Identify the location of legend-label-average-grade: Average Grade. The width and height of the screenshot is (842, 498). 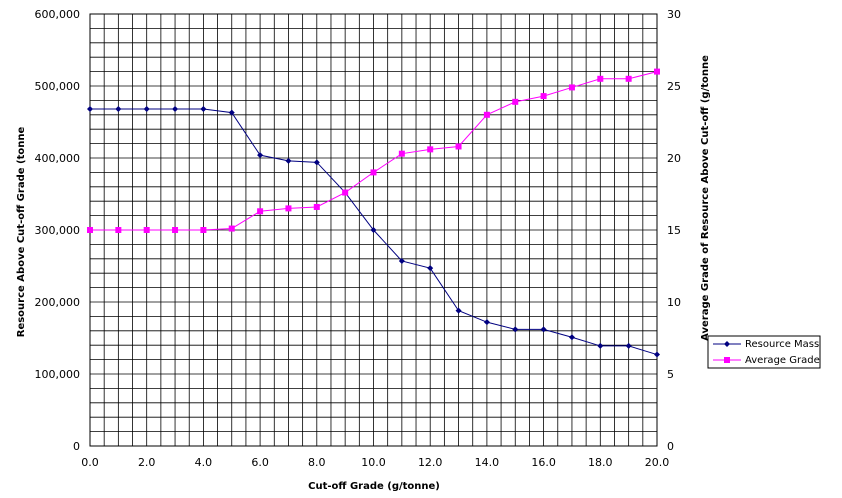
(782, 360).